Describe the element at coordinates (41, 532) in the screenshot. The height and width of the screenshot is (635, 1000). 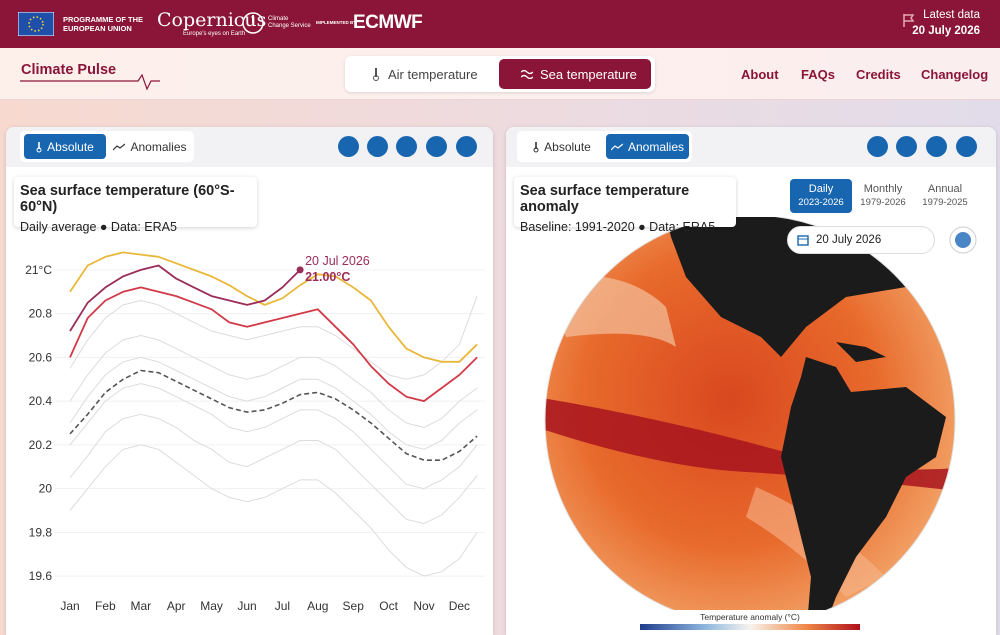
I see `y-tick-label: 19.8` at that location.